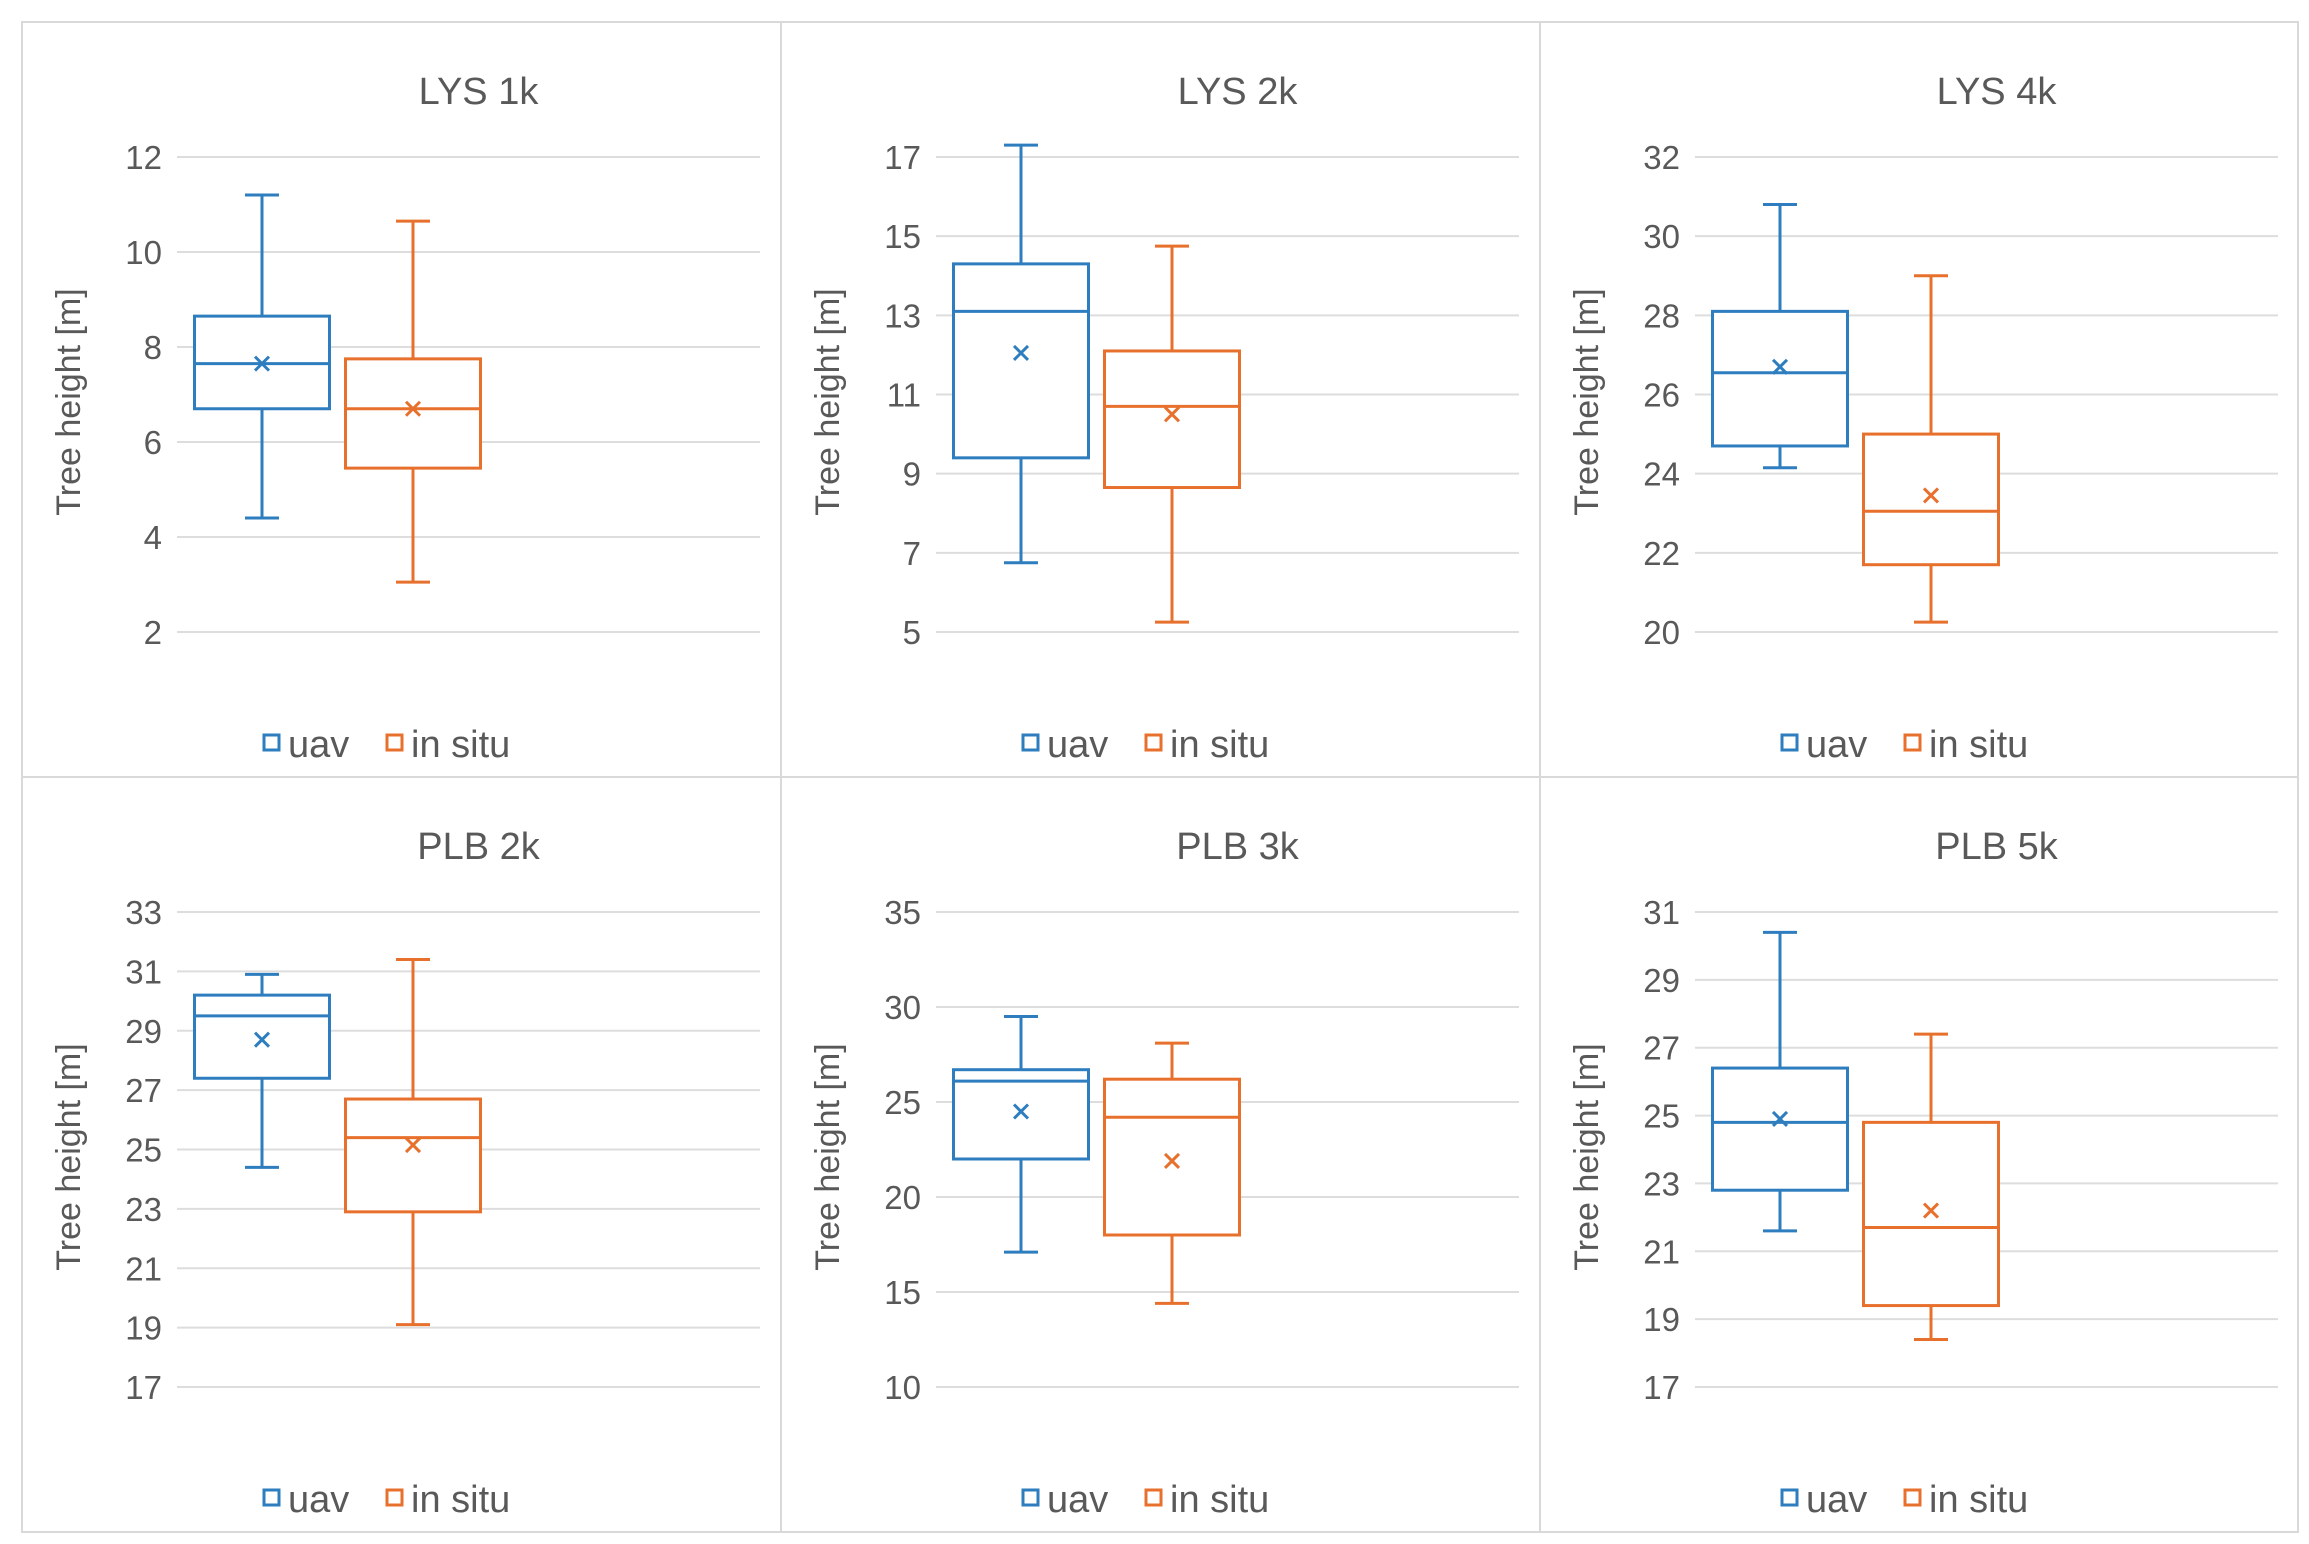 This screenshot has height=1544, width=2309. Describe the element at coordinates (1661, 980) in the screenshot. I see `y-tick-label: 29` at that location.